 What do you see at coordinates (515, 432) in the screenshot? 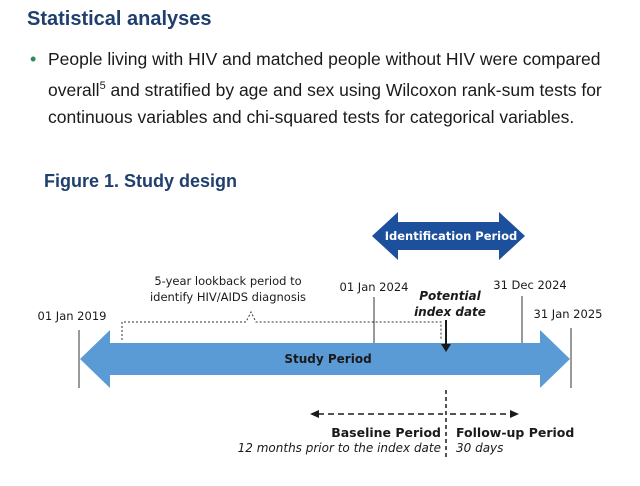
I see `followup-period-title: Follow-up Period` at bounding box center [515, 432].